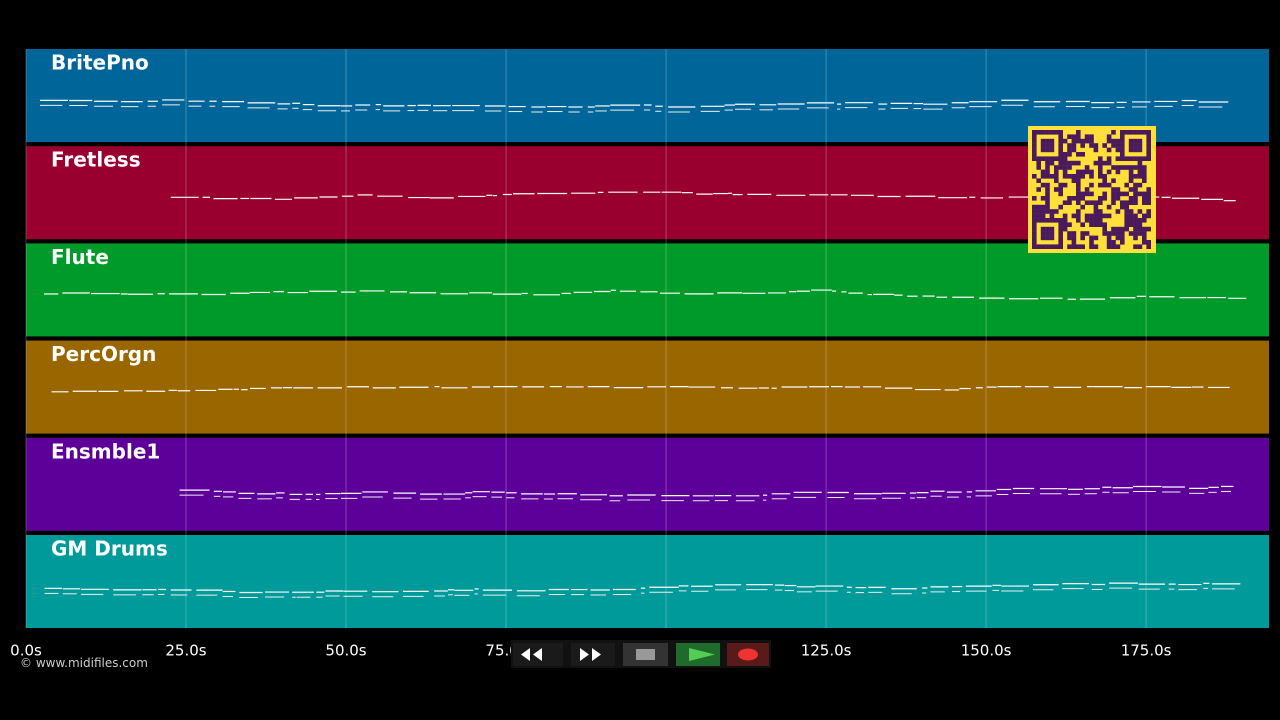 The width and height of the screenshot is (1280, 720). What do you see at coordinates (645, 654) in the screenshot?
I see `stop-button` at bounding box center [645, 654].